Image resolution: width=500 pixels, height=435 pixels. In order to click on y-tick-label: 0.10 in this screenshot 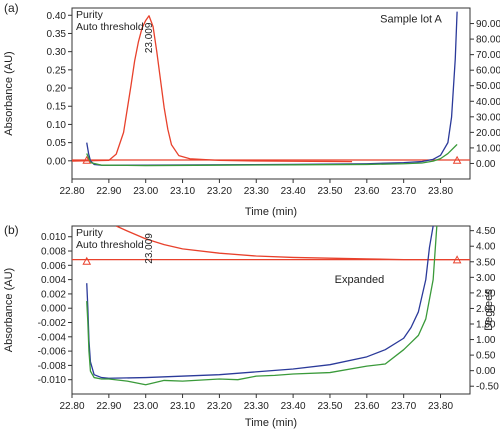, I will do `click(57, 125)`.